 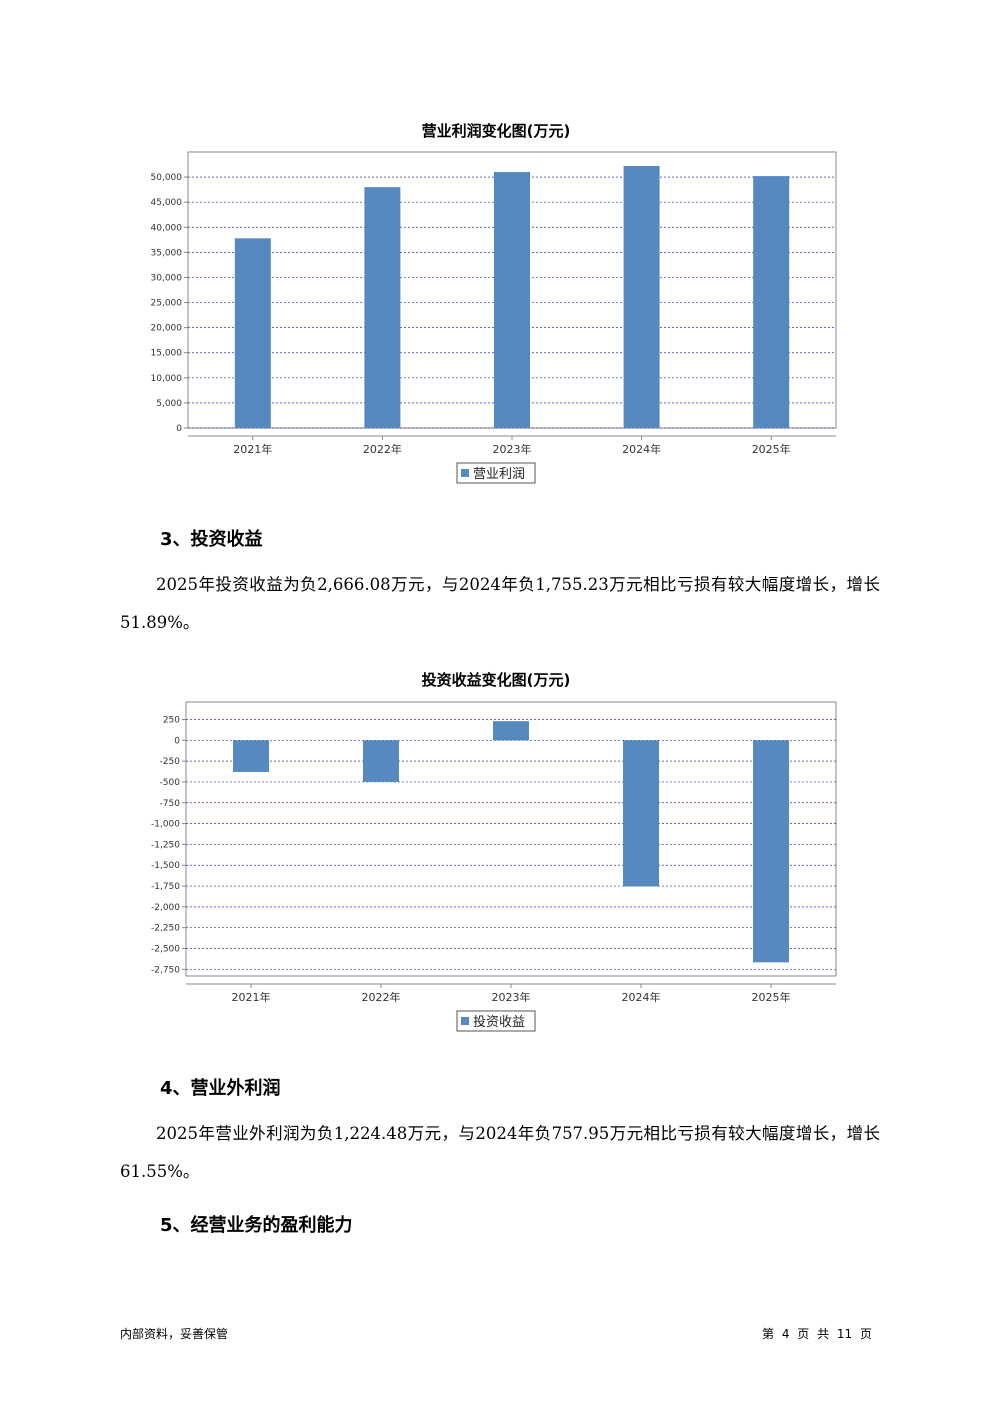 I want to click on y-tick-label: 10,000, so click(x=167, y=379).